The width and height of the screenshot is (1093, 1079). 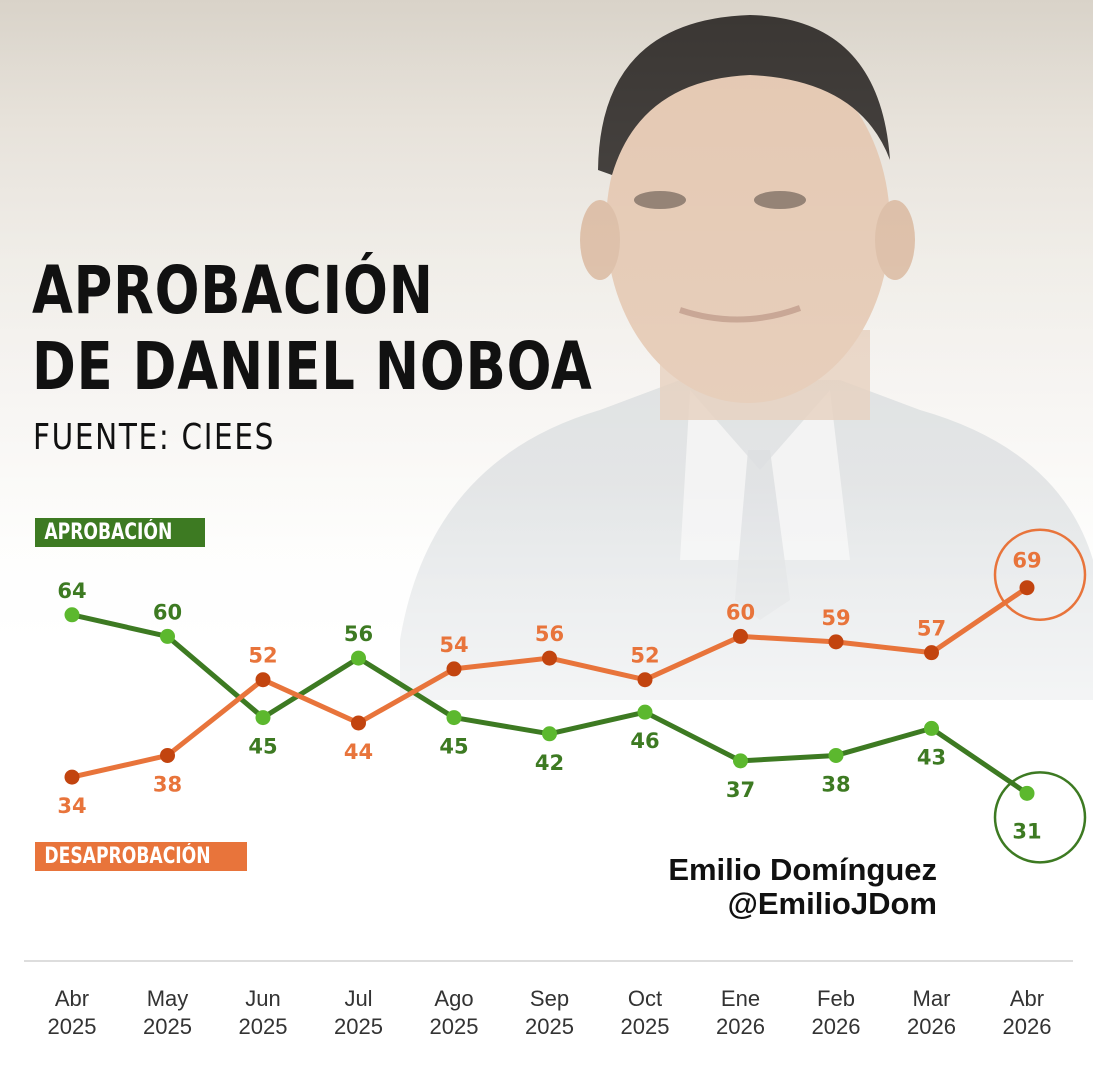 I want to click on data-label-disapproval: 38, so click(x=167, y=784).